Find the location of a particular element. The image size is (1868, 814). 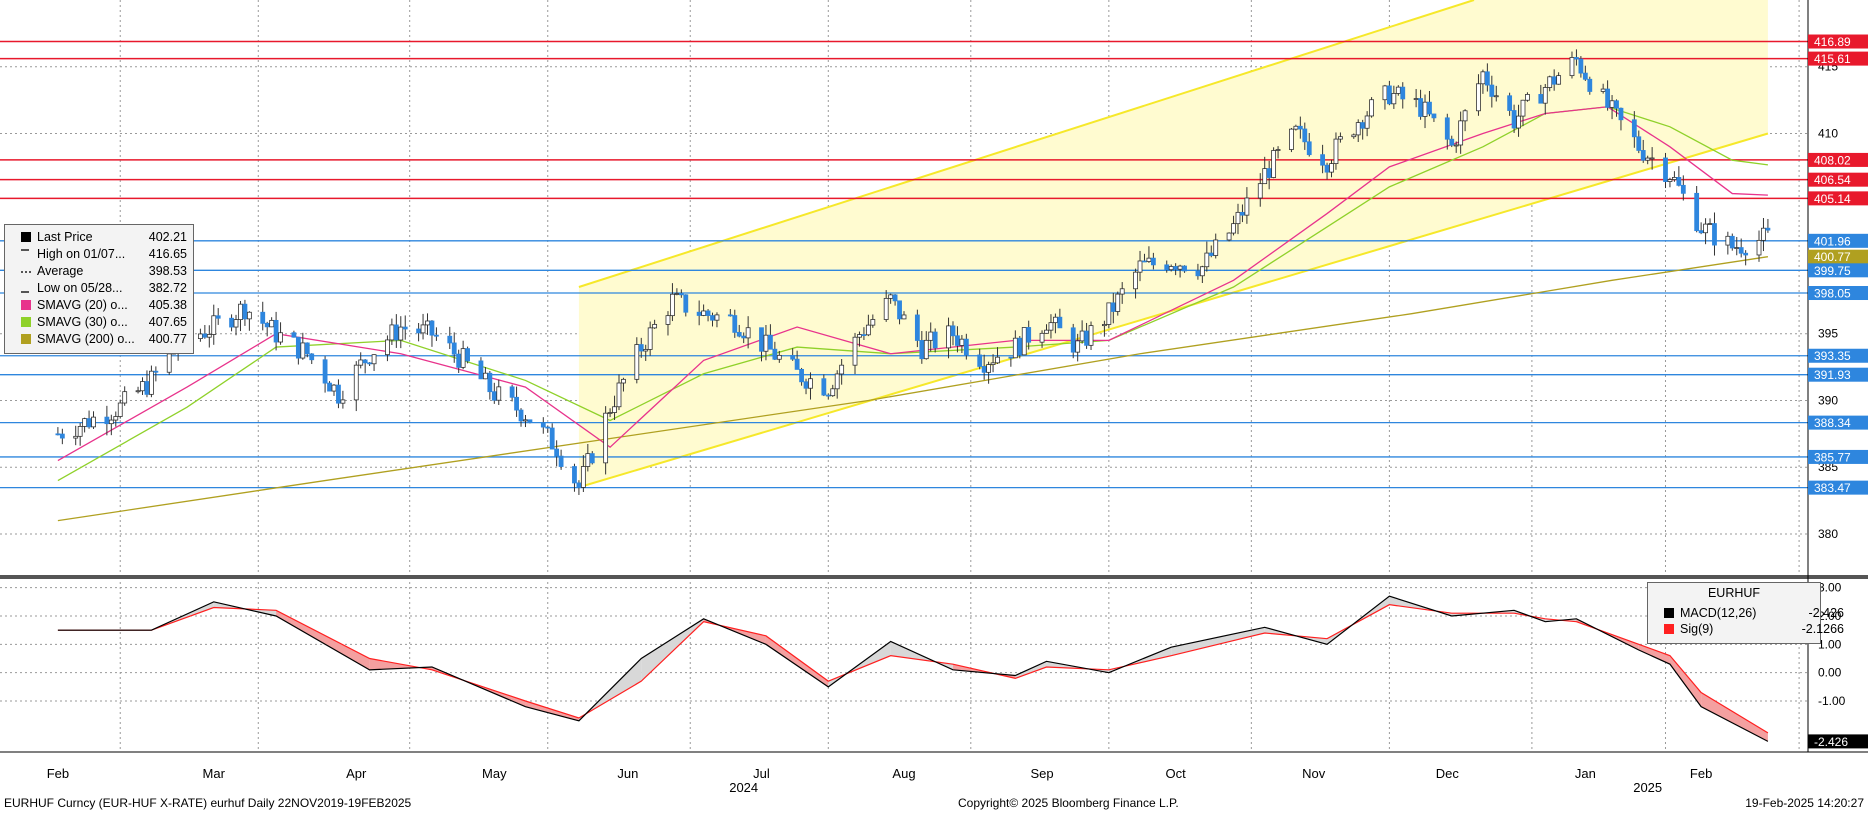

x-tick-label: Mar is located at coordinates (214, 773).